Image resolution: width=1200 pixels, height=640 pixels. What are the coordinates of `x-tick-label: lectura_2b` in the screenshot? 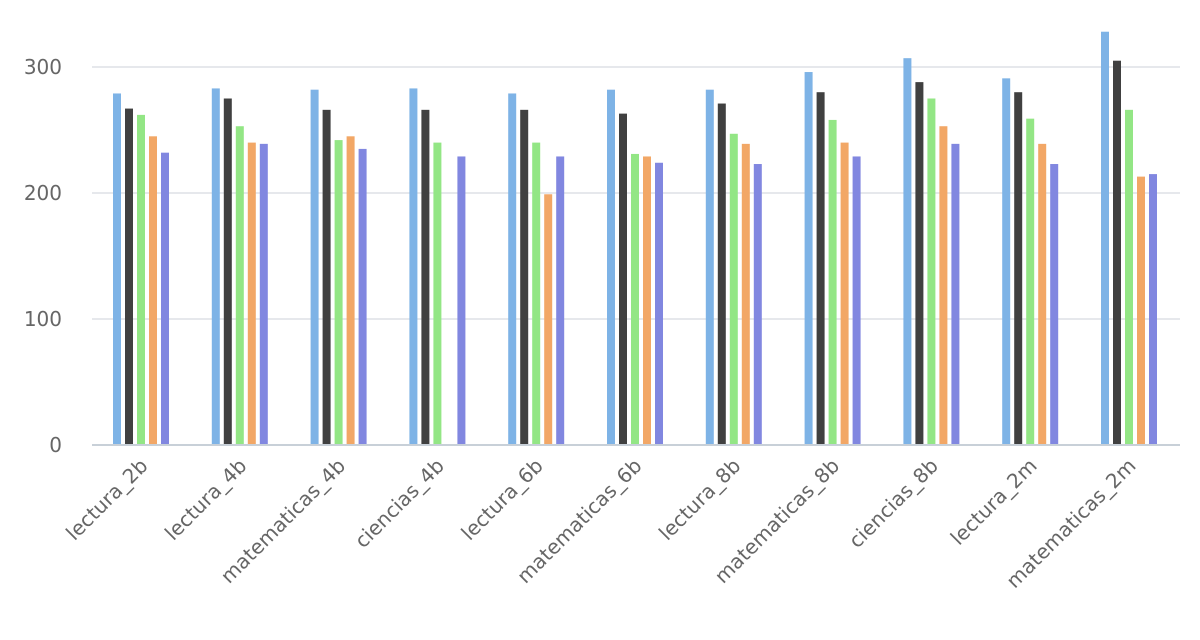 It's located at (106, 499).